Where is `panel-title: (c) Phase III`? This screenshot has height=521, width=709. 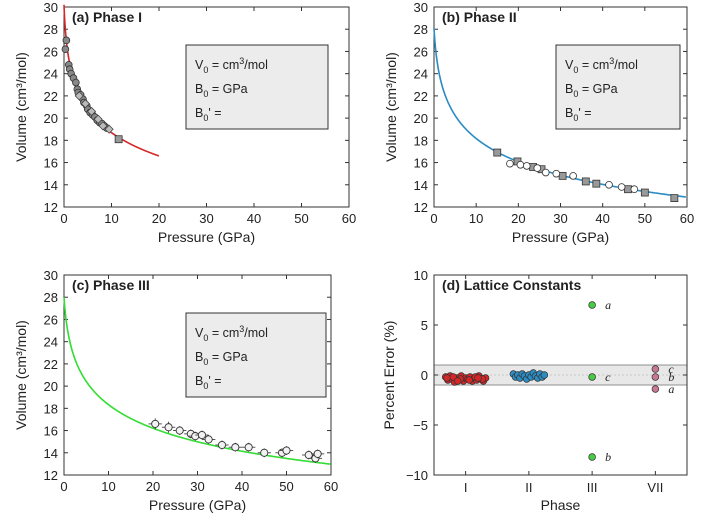
panel-title: (c) Phase III is located at coordinates (111, 285).